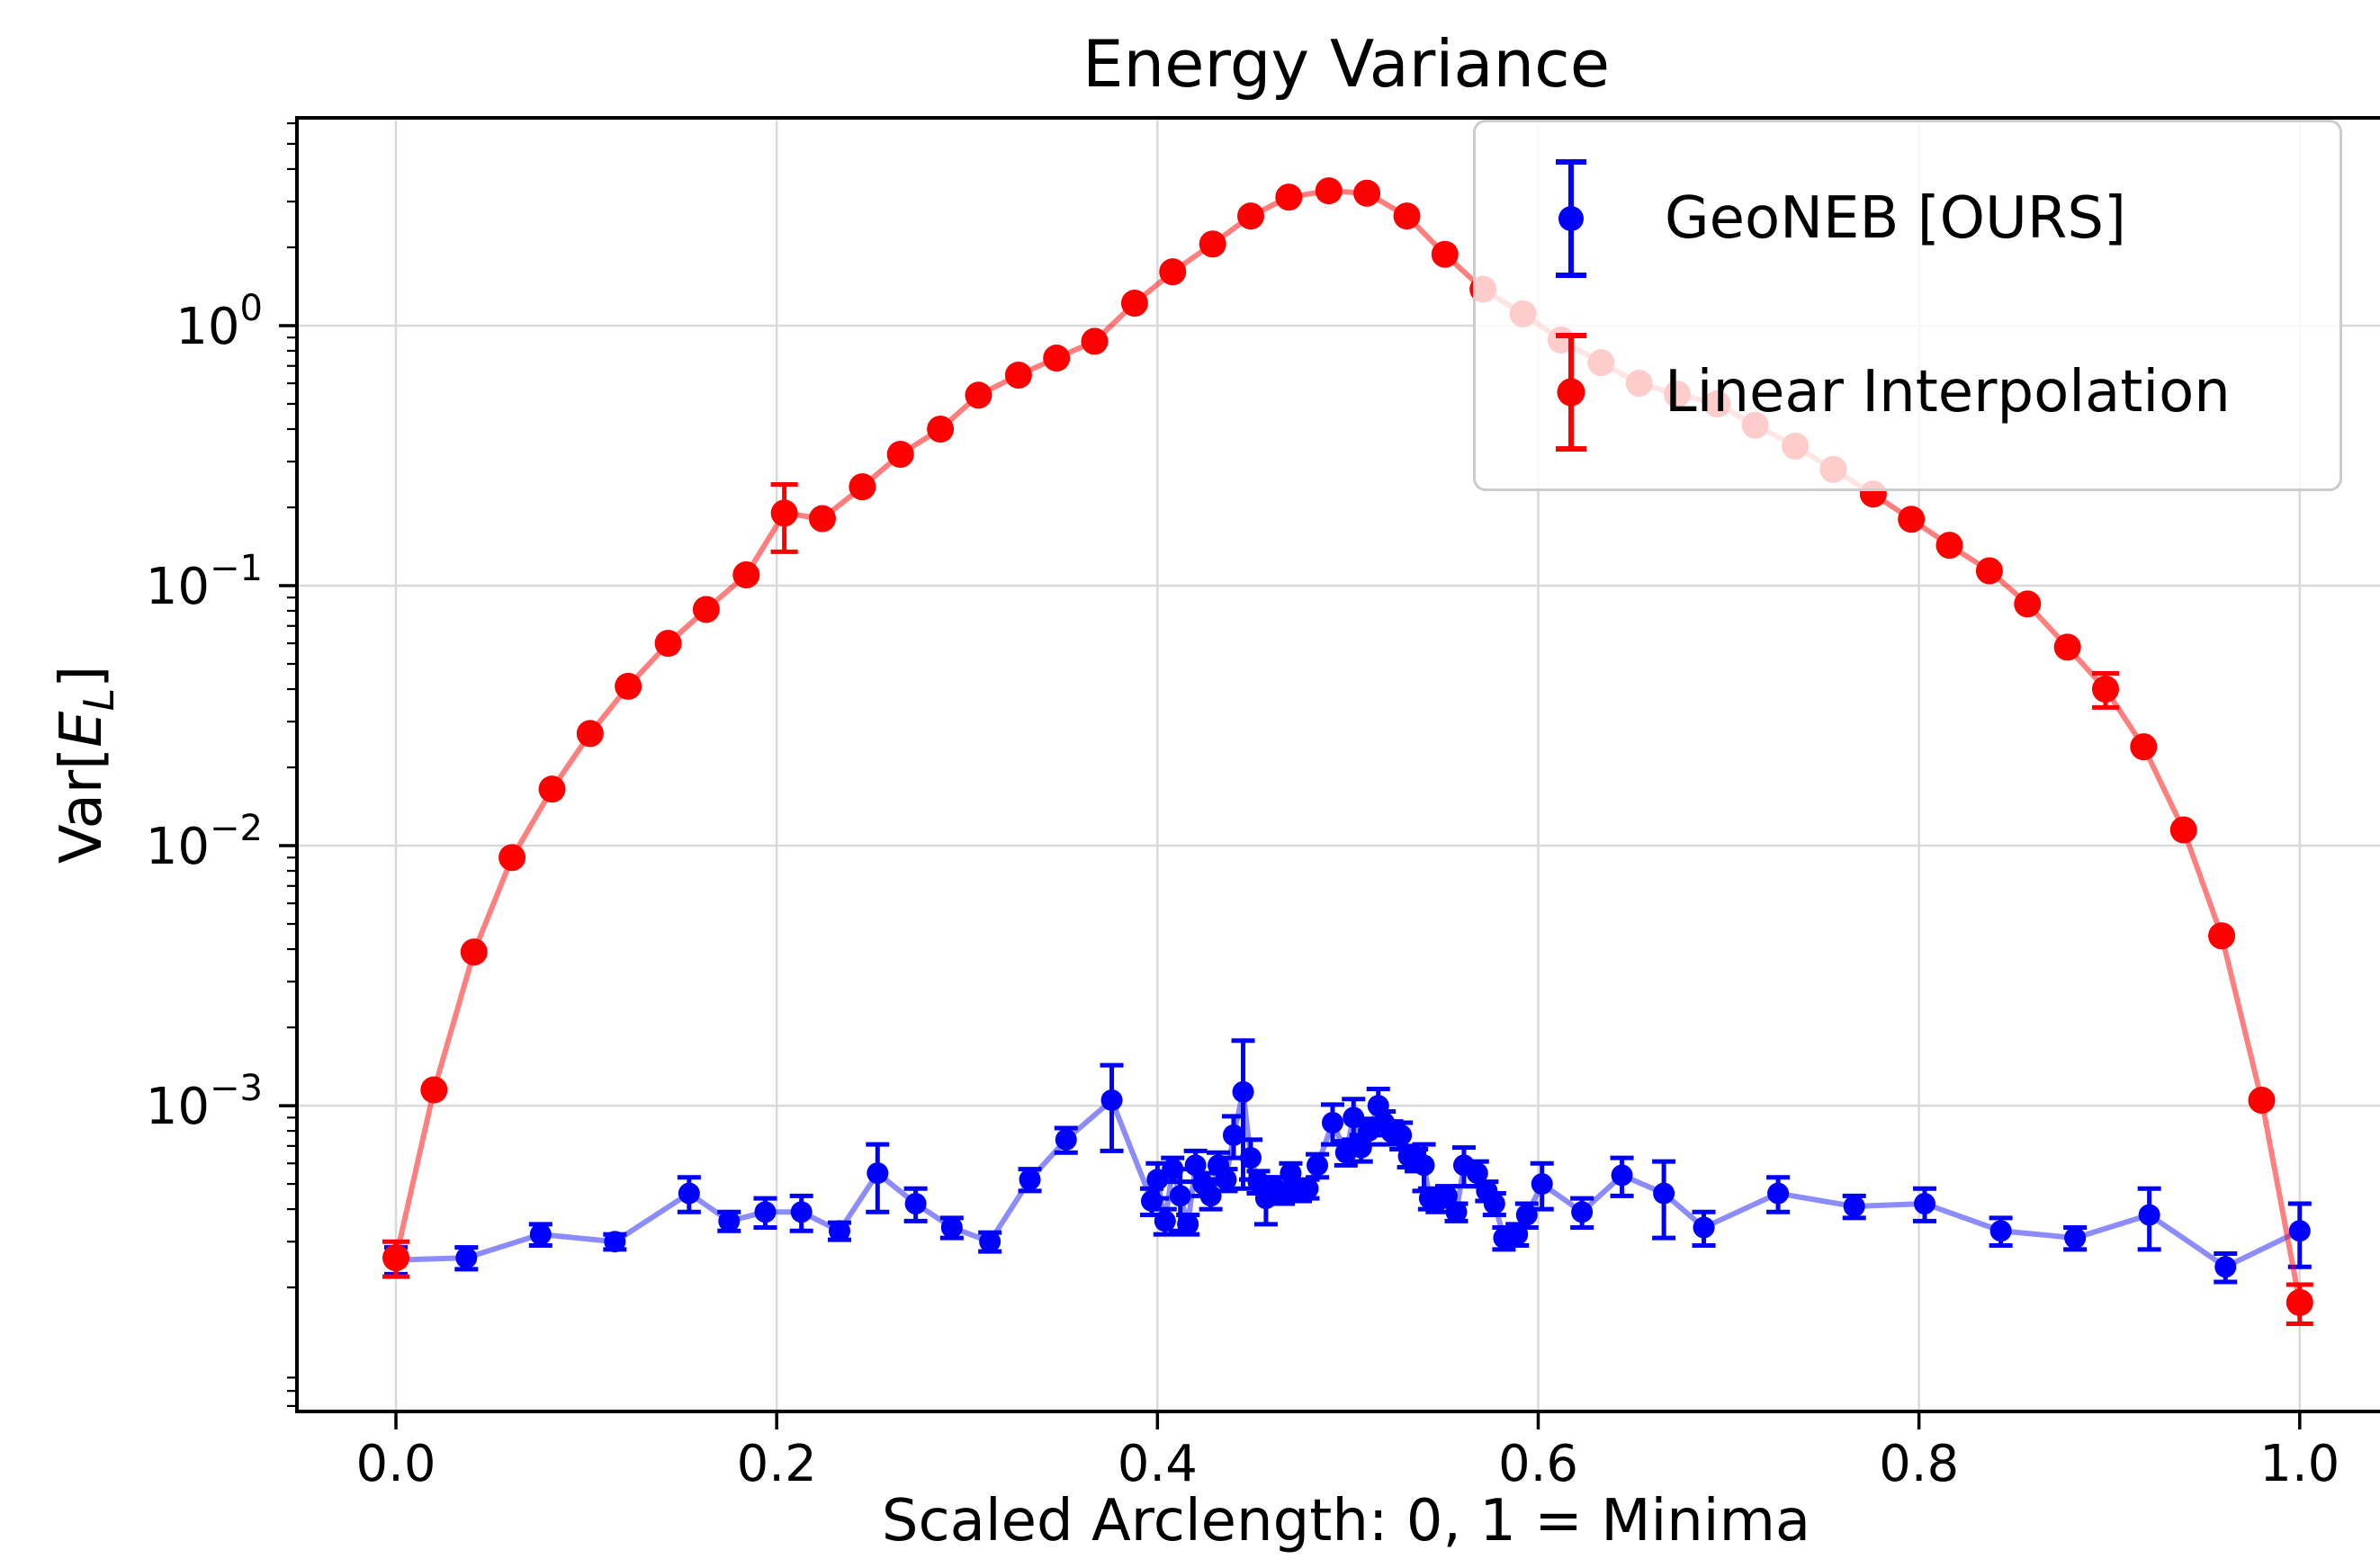  What do you see at coordinates (83, 806) in the screenshot?
I see `y-label-prefix: Var[` at bounding box center [83, 806].